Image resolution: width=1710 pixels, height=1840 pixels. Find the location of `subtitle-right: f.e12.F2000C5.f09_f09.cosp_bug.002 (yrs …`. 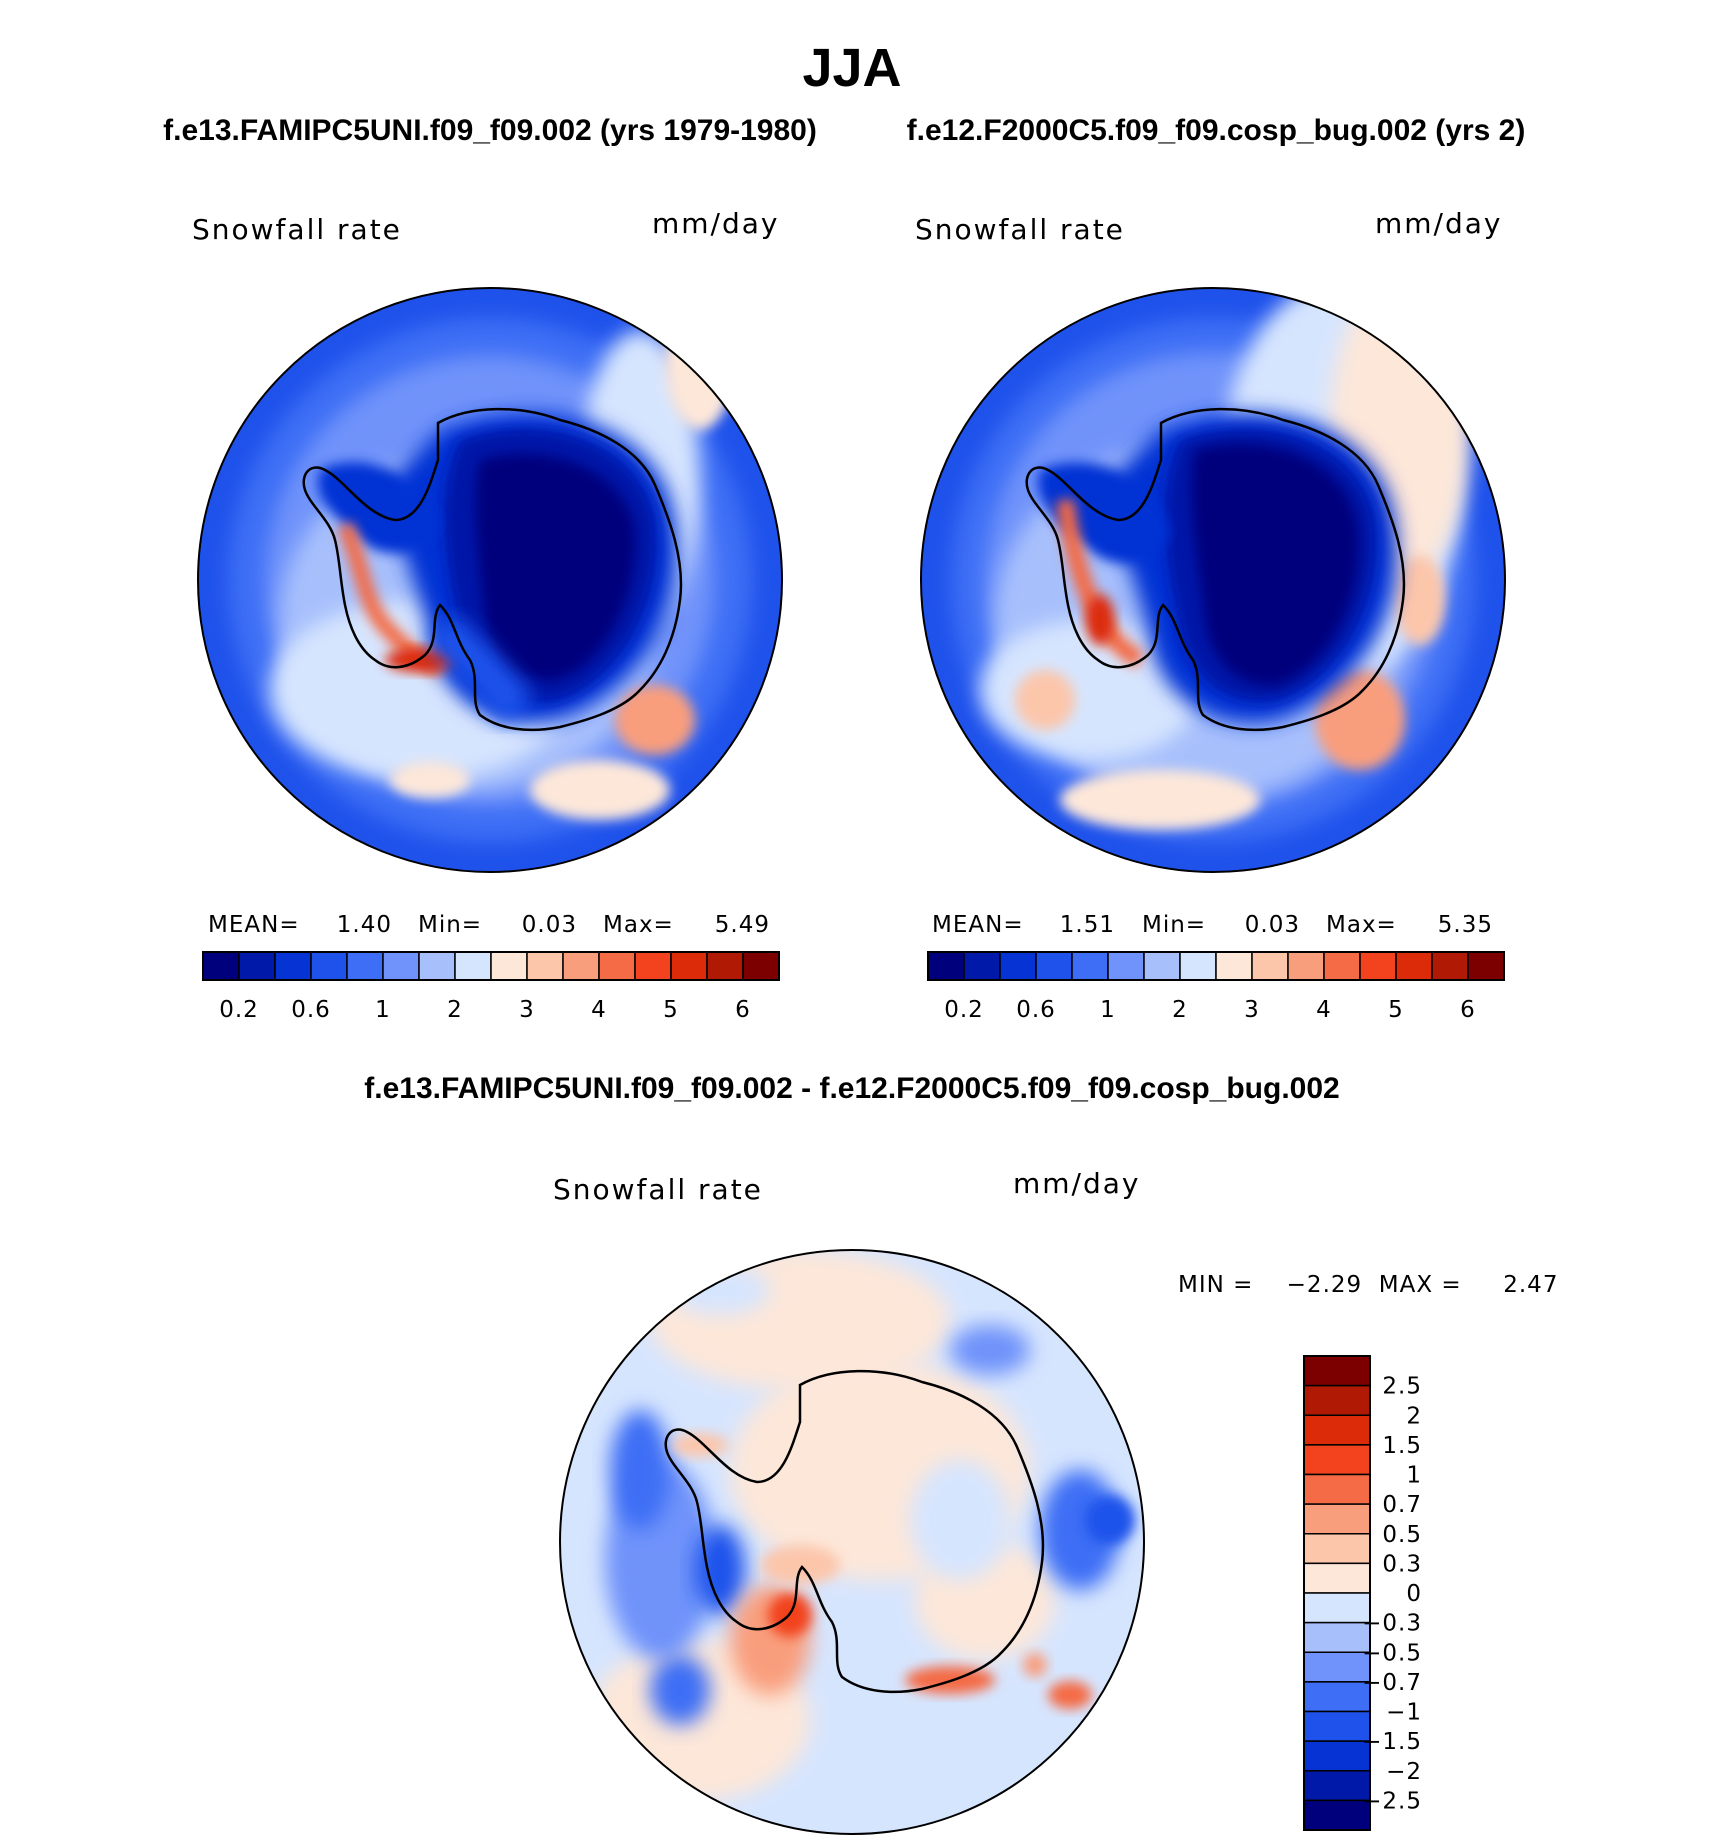

subtitle-right: f.e12.F2000C5.f09_f09.cosp_bug.002 (yrs … is located at coordinates (1216, 130).